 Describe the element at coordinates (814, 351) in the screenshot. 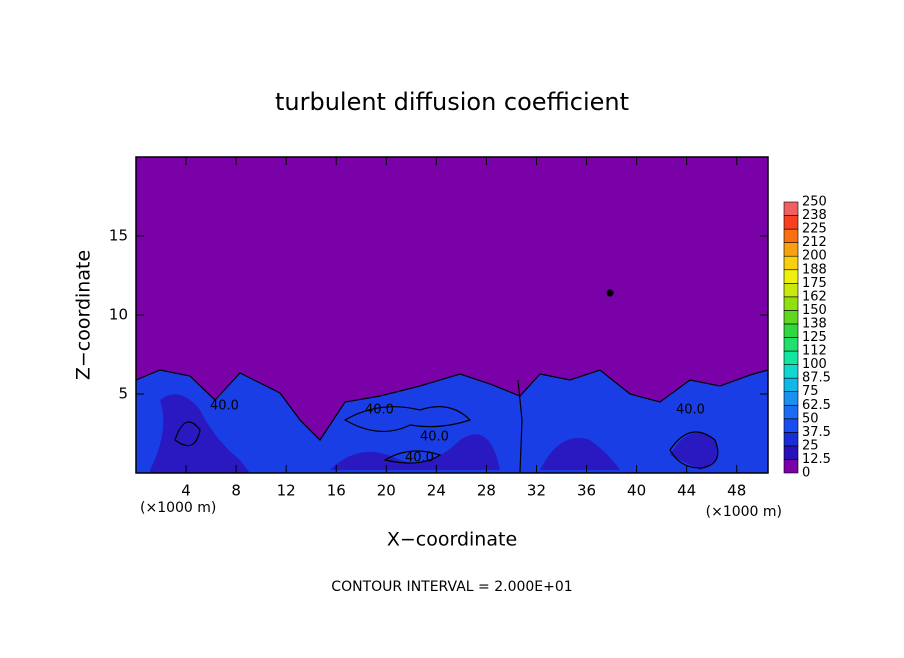

I see `colorbar-label: 112` at that location.